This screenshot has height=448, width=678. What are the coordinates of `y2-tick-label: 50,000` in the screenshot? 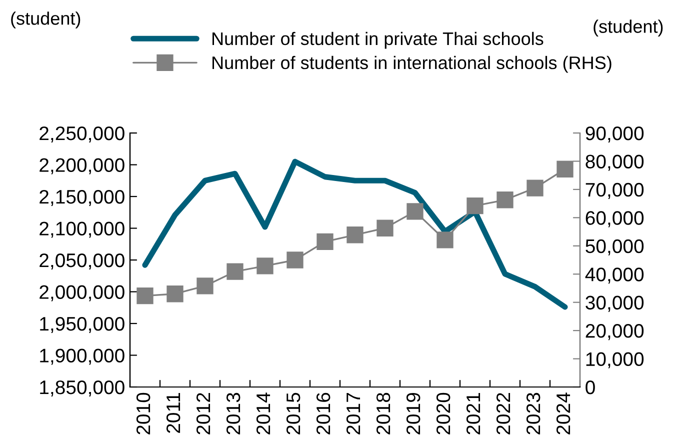 It's located at (615, 247).